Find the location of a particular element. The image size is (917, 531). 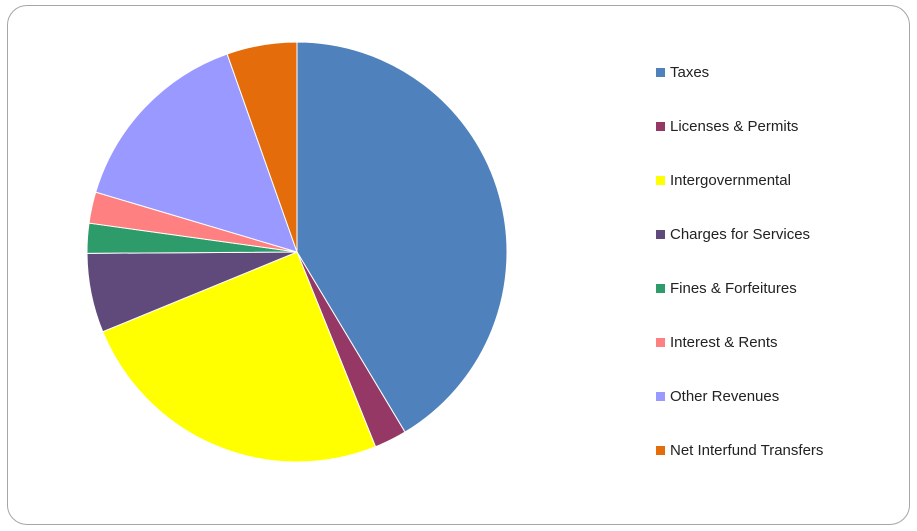

legend-label: Interest & Rents is located at coordinates (724, 342).